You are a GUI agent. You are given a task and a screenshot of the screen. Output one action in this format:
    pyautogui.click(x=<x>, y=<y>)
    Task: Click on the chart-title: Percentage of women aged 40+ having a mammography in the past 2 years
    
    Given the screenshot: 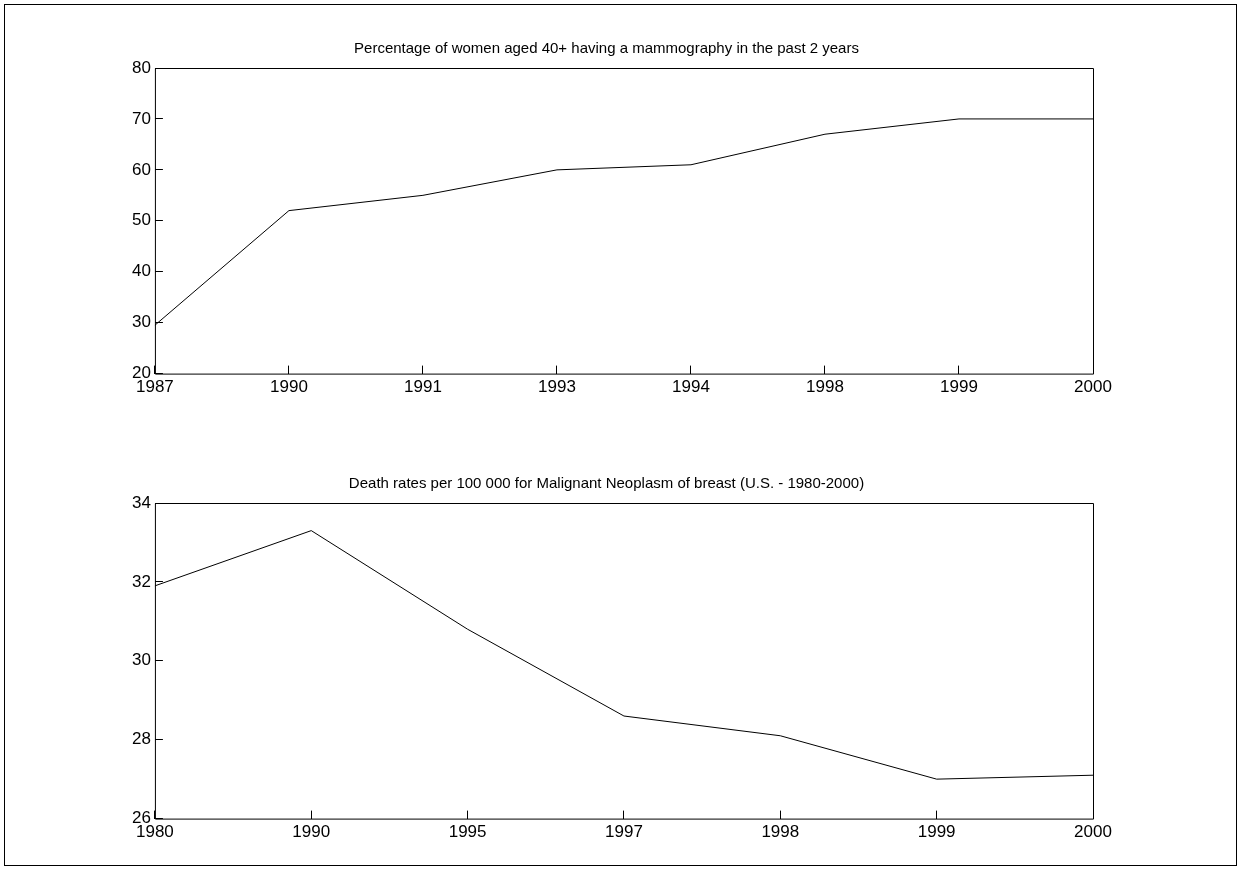 What is the action you would take?
    pyautogui.click(x=606, y=48)
    